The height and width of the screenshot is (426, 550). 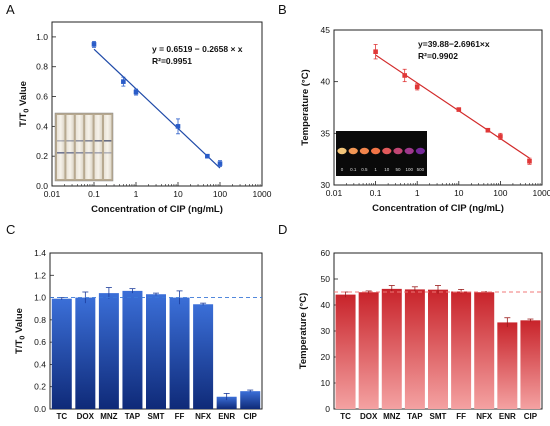 I want to click on d-y-tick-label: 60, so click(x=326, y=253).